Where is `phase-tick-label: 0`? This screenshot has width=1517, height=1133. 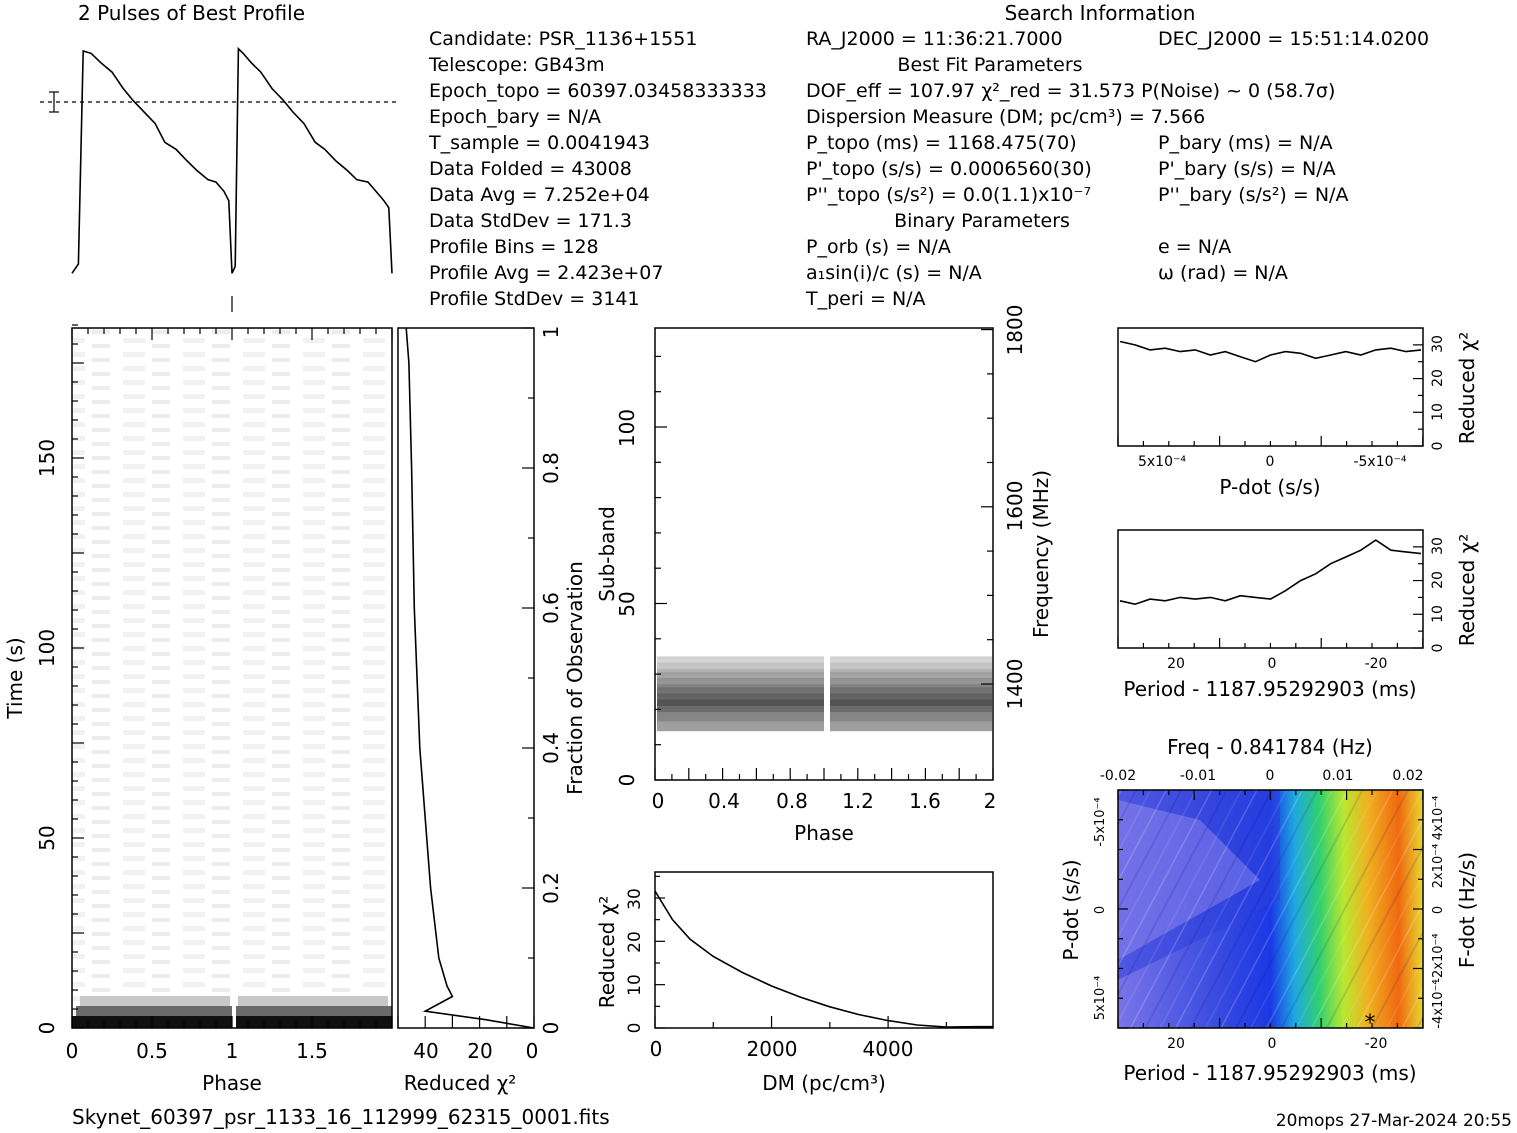
phase-tick-label: 0 is located at coordinates (72, 1051).